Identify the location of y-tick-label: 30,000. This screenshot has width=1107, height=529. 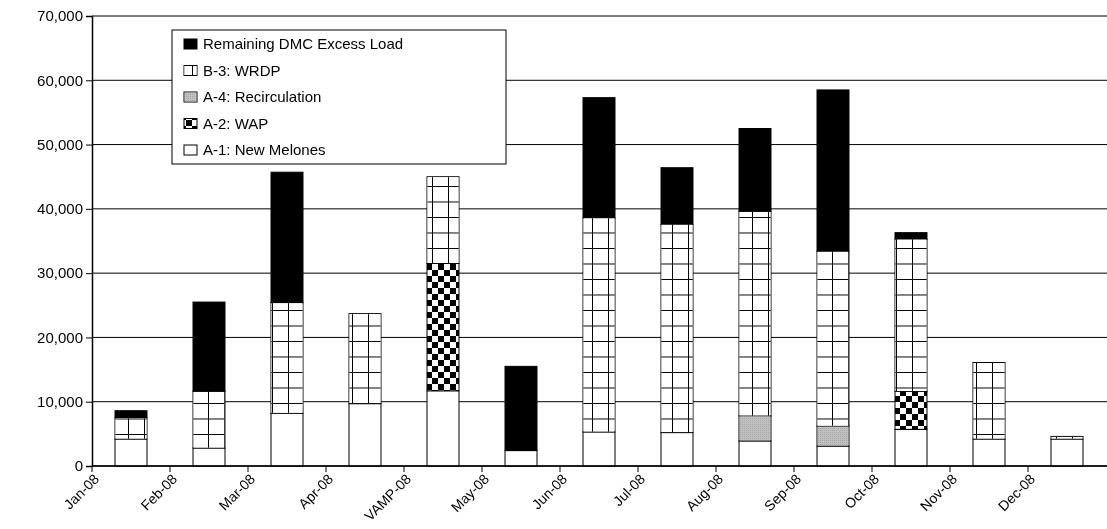
(60, 273).